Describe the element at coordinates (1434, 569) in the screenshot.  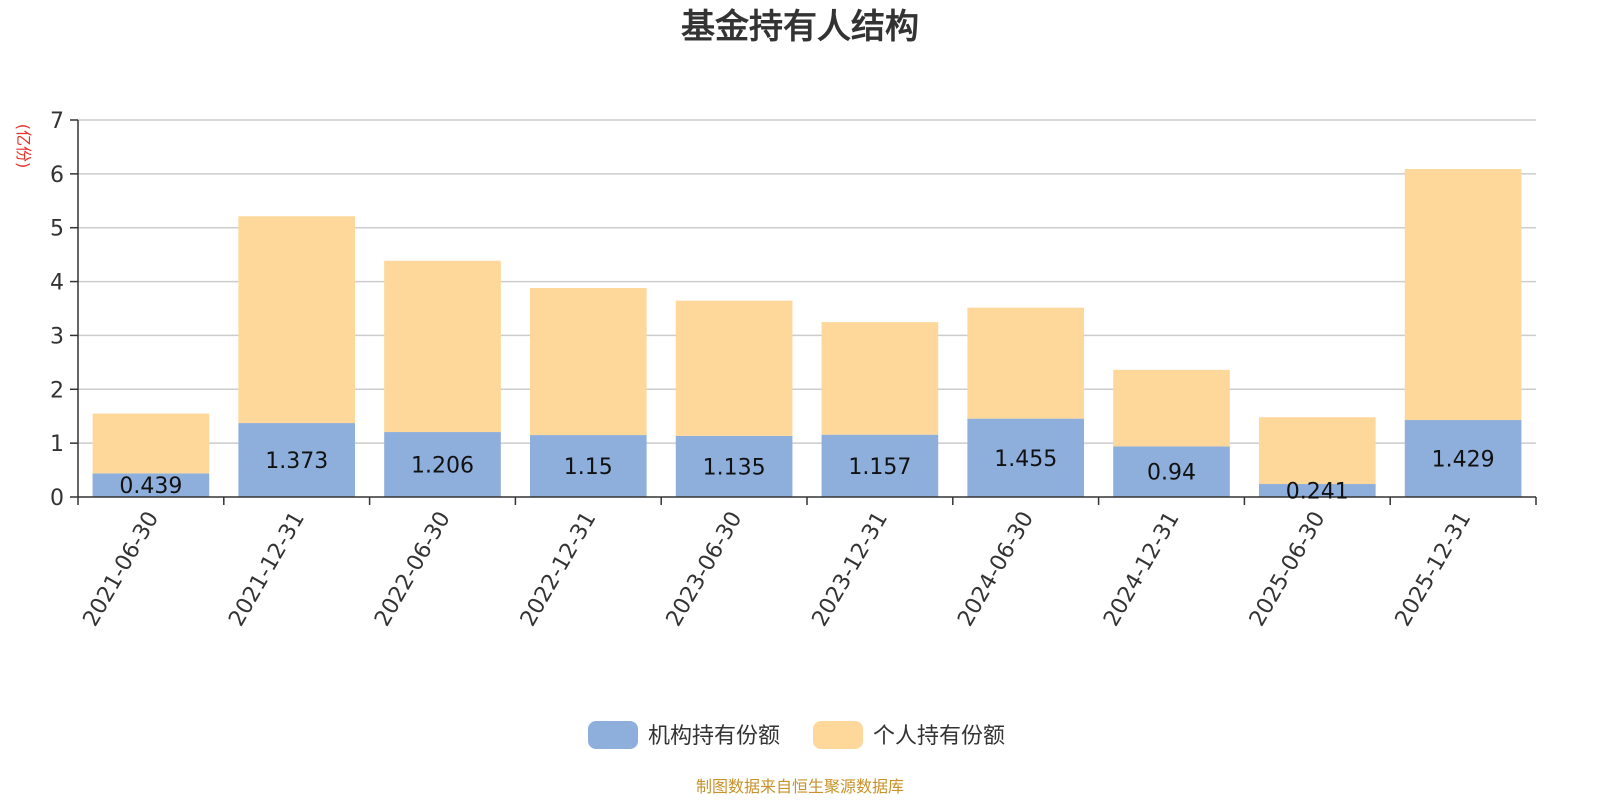
I see `x-tick-label: 2025-12-31` at that location.